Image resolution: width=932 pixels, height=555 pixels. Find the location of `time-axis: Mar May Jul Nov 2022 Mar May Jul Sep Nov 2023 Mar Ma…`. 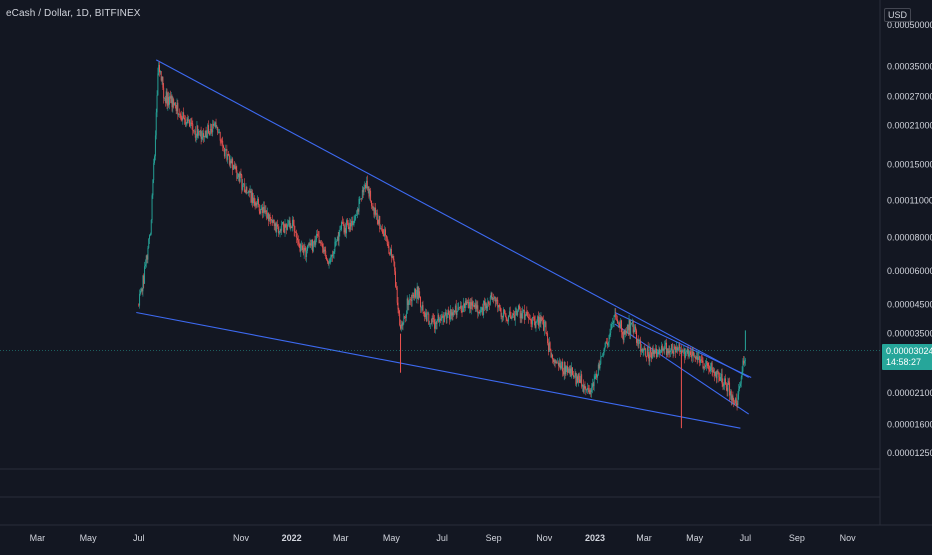

time-axis: Mar May Jul Nov 2022 Mar May Jul Sep Nov 2023 Mar Ma… is located at coordinates (443, 538).